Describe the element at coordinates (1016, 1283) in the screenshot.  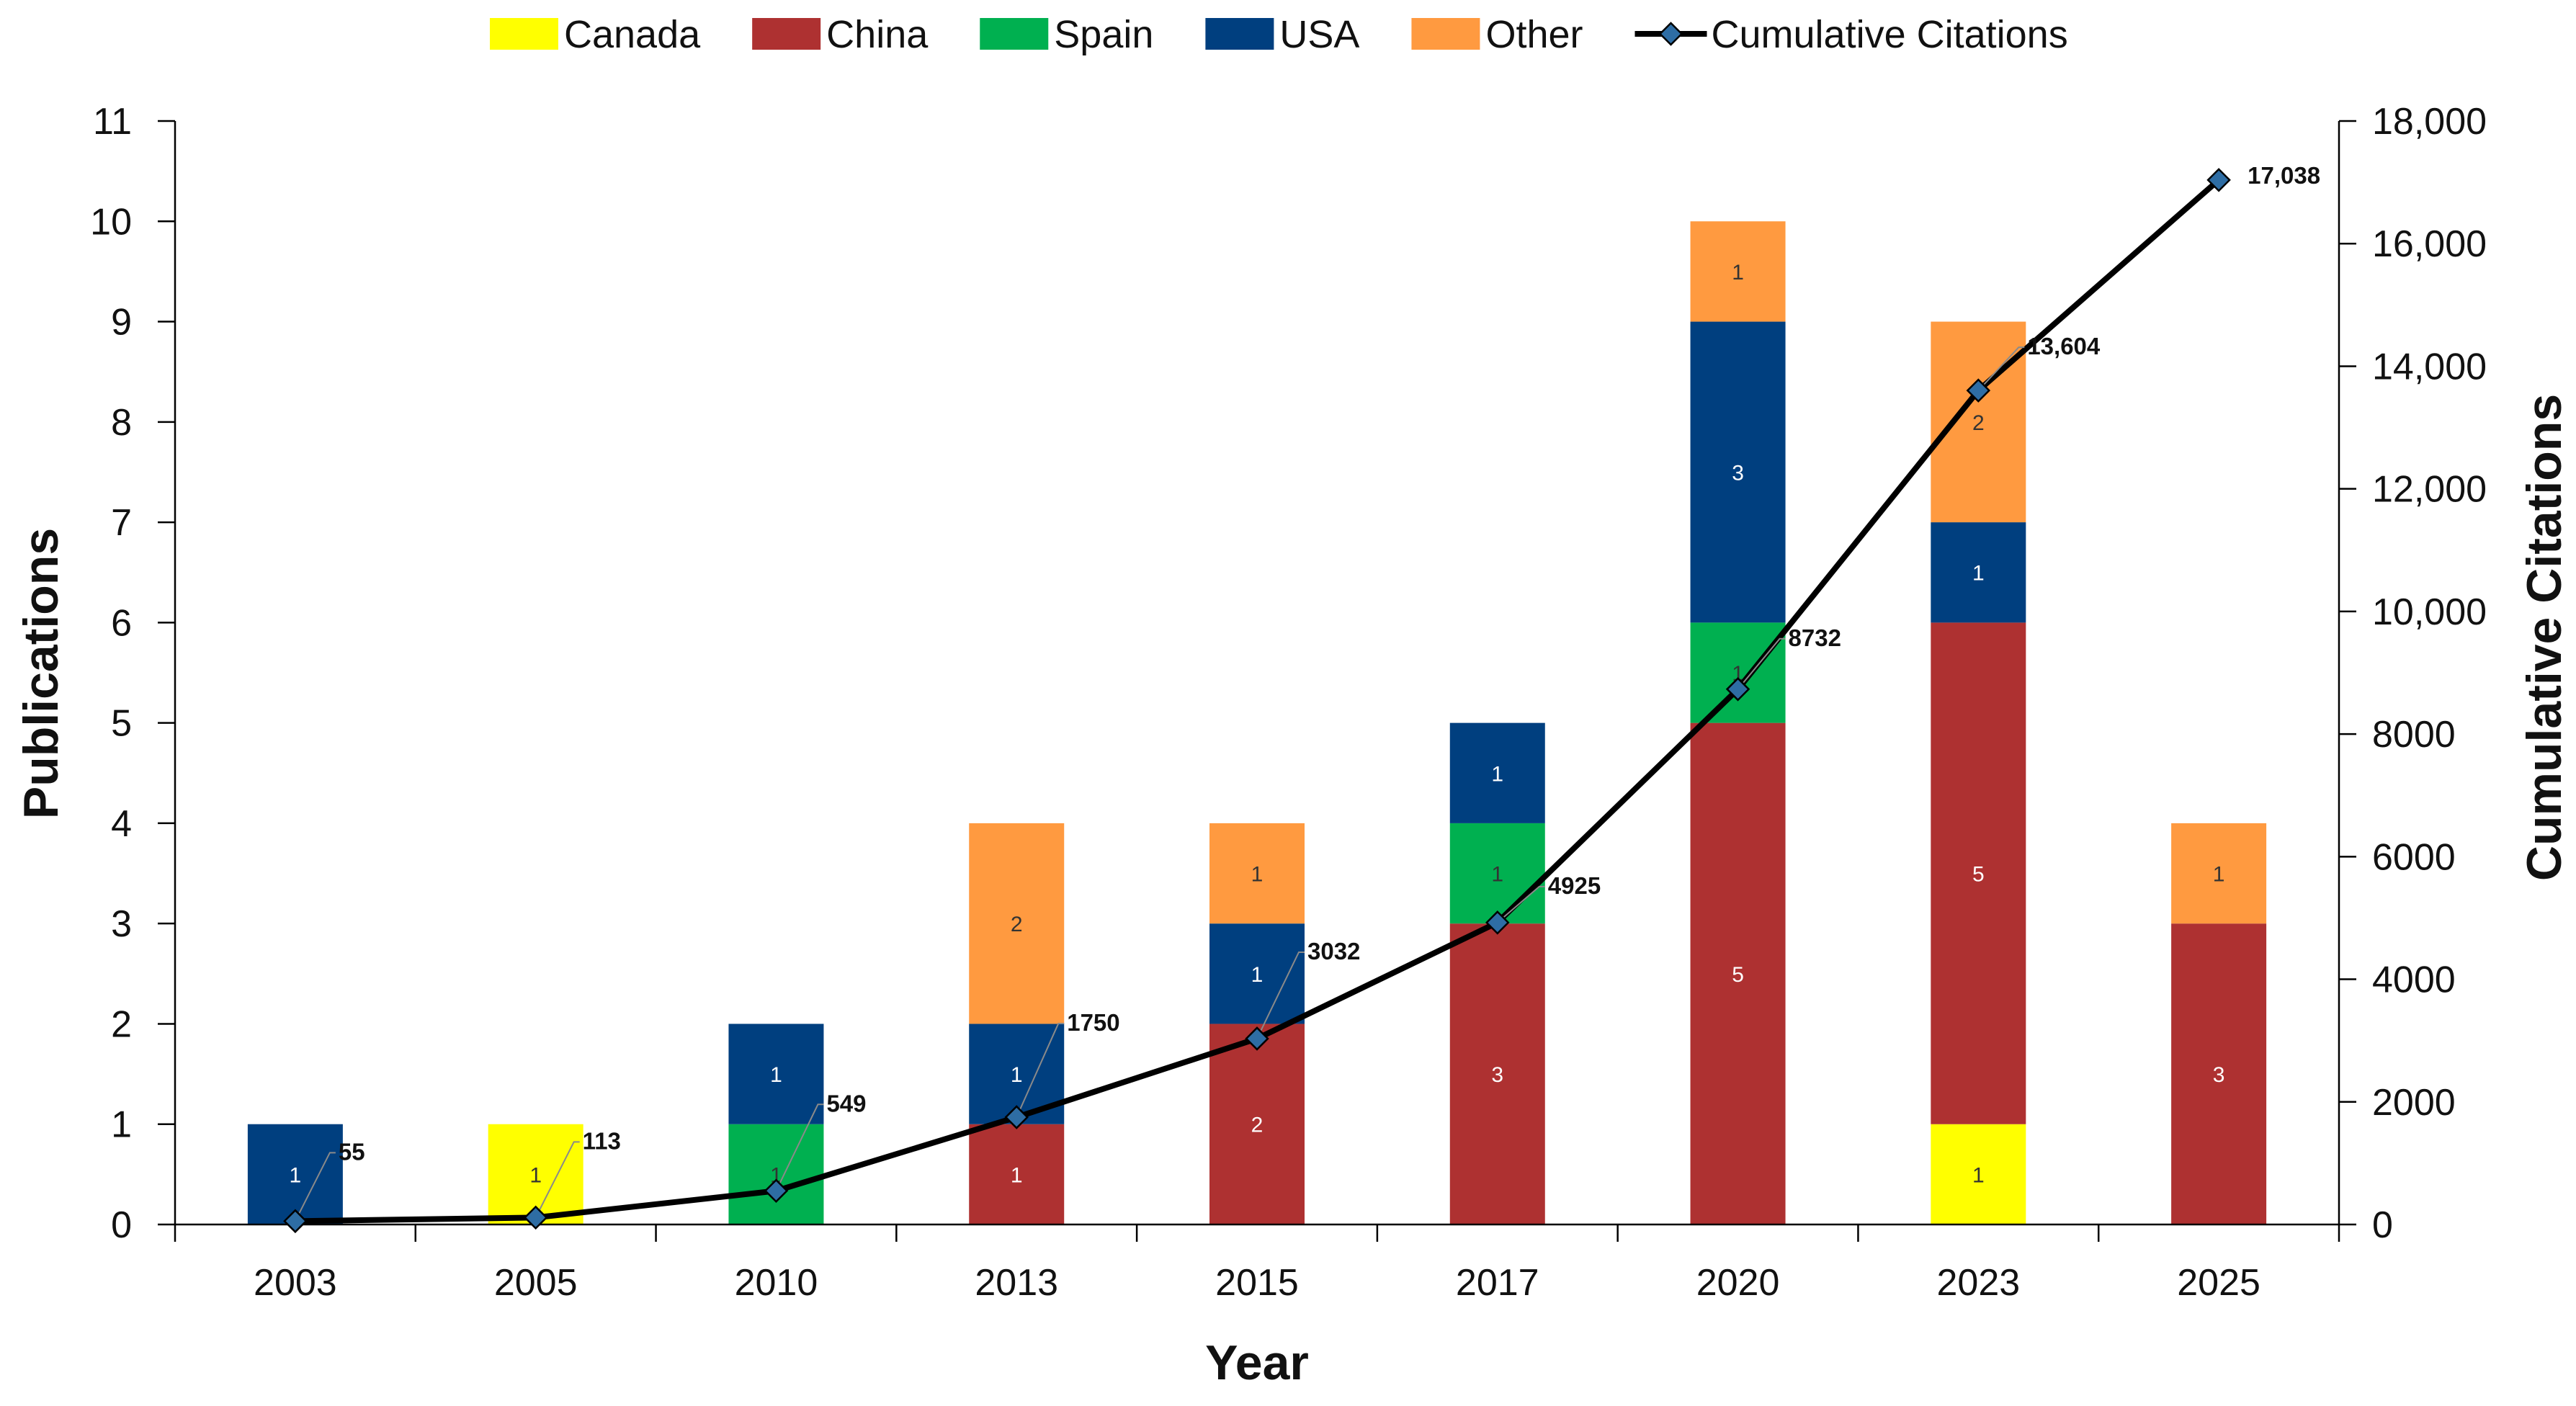
I see `x-tick-label: 2013` at that location.